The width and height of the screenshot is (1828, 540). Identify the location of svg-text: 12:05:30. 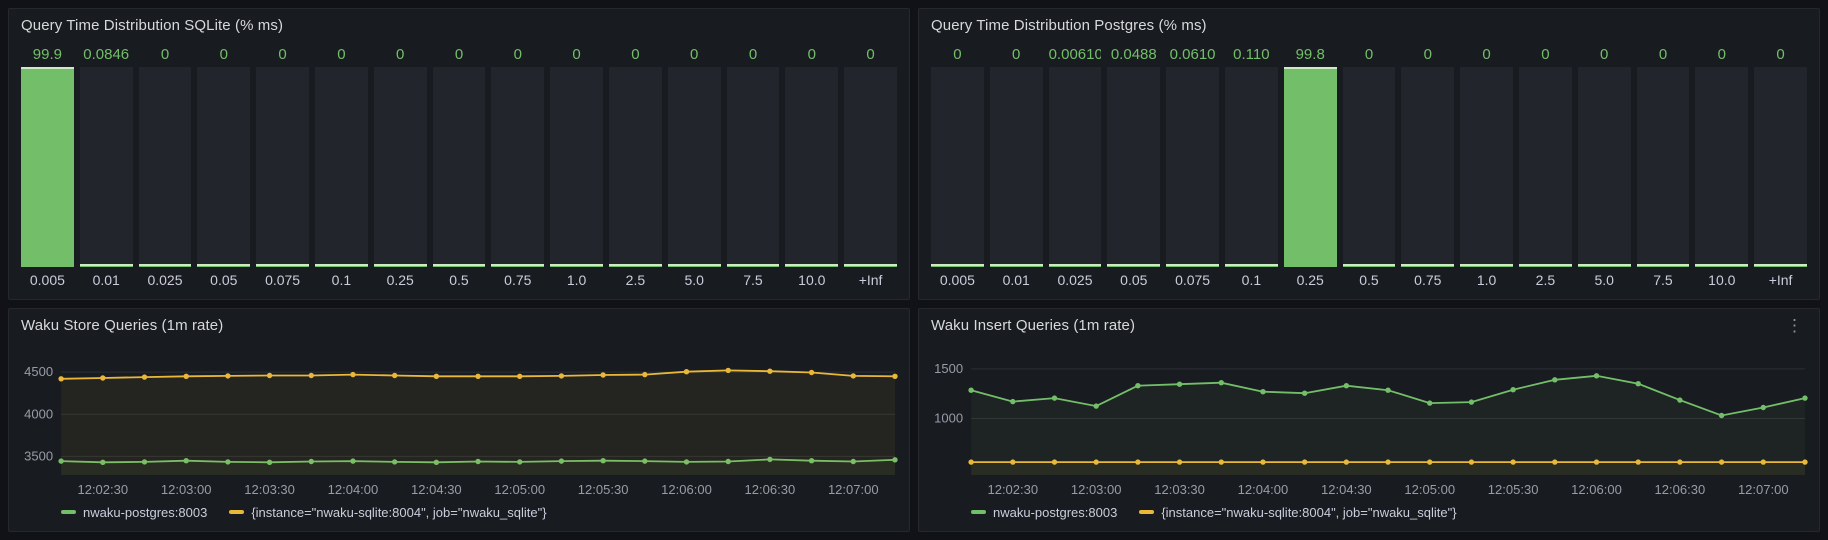
(603, 489).